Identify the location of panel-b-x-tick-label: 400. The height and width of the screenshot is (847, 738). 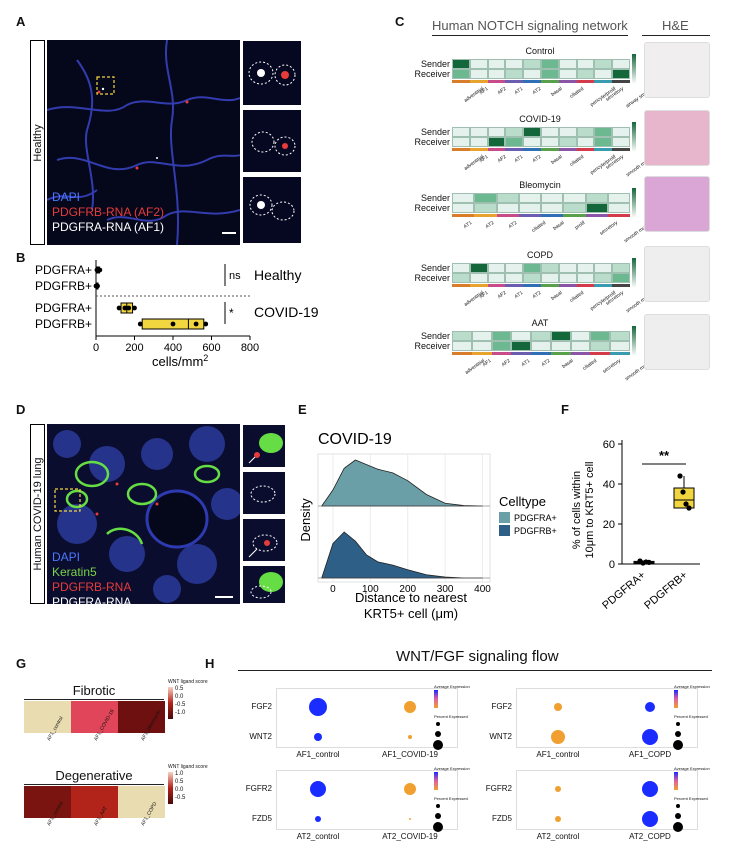
(173, 348).